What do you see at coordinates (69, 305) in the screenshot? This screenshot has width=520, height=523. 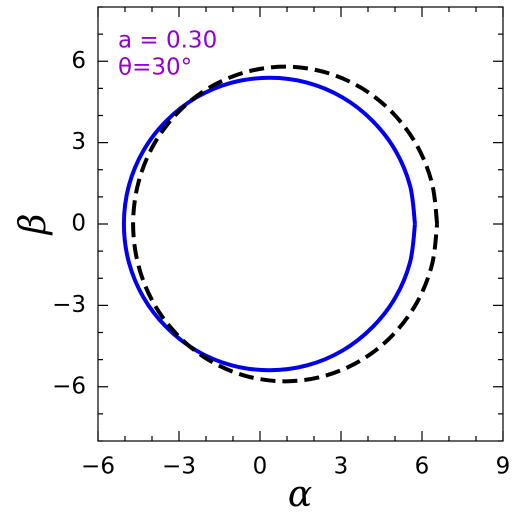 I see `y-tick-label: −3` at bounding box center [69, 305].